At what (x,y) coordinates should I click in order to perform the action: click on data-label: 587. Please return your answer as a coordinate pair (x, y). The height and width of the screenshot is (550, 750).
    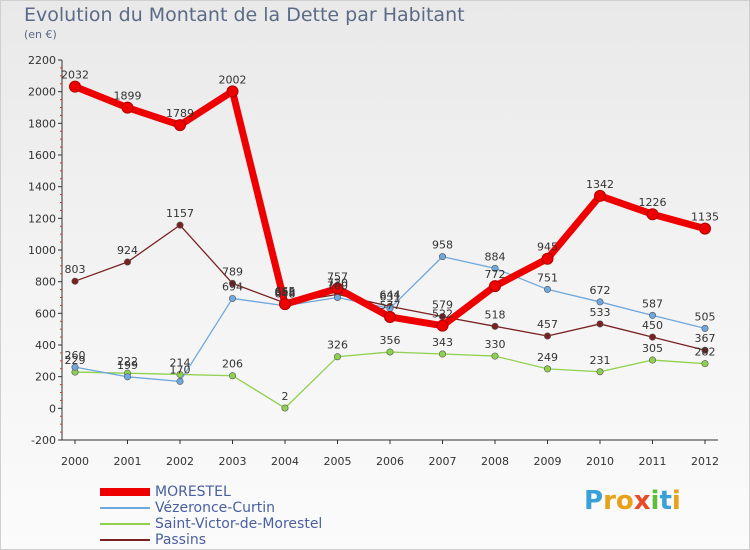
    Looking at the image, I should click on (652, 303).